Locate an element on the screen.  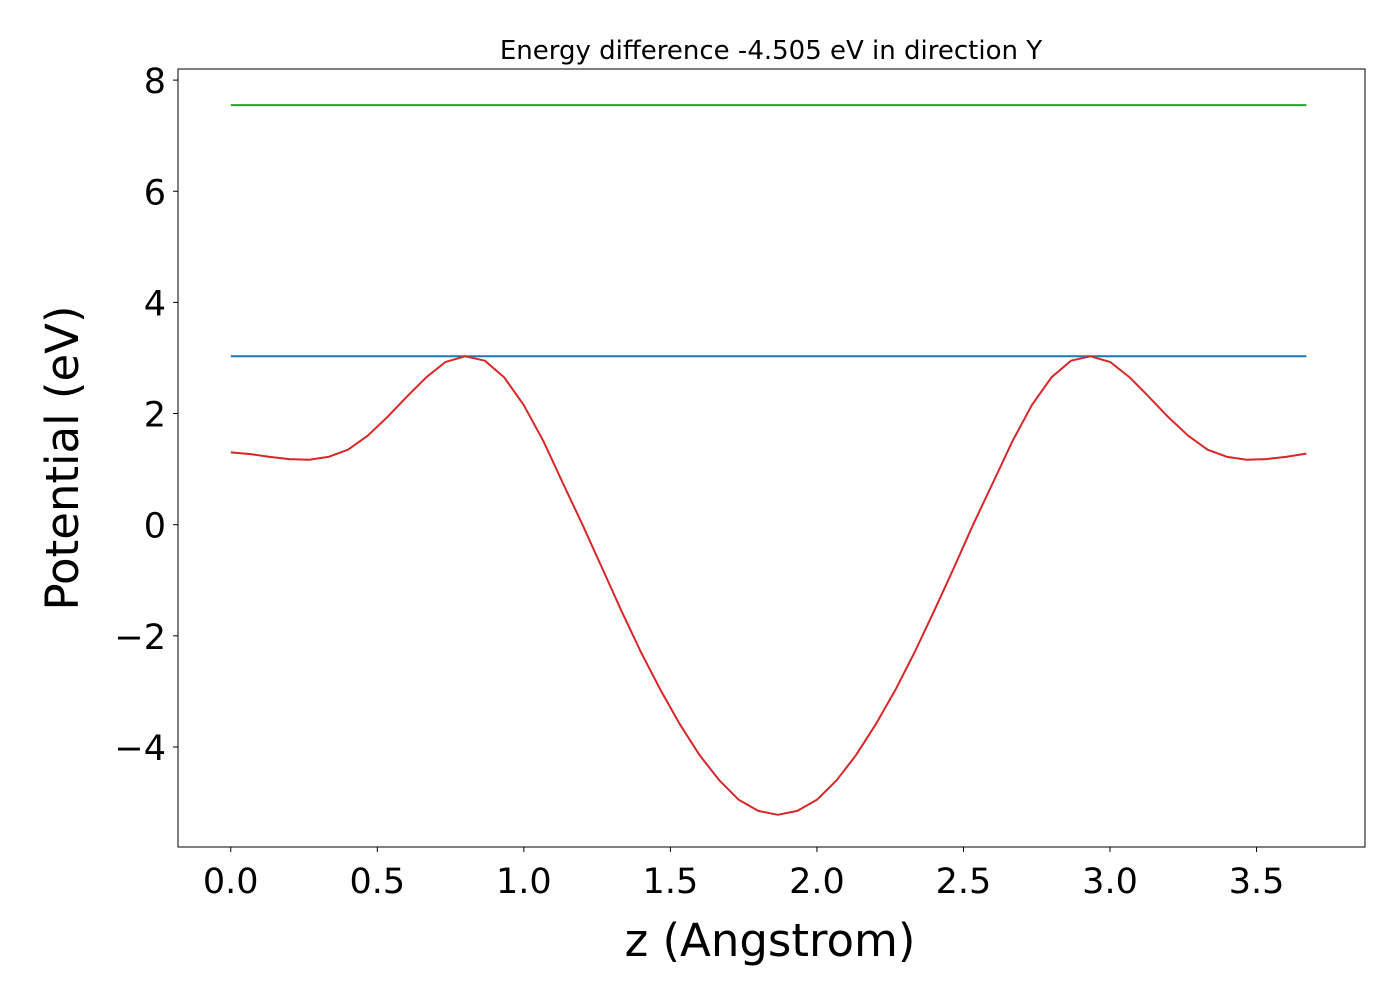
x-tick-label: 1.5 is located at coordinates (671, 882).